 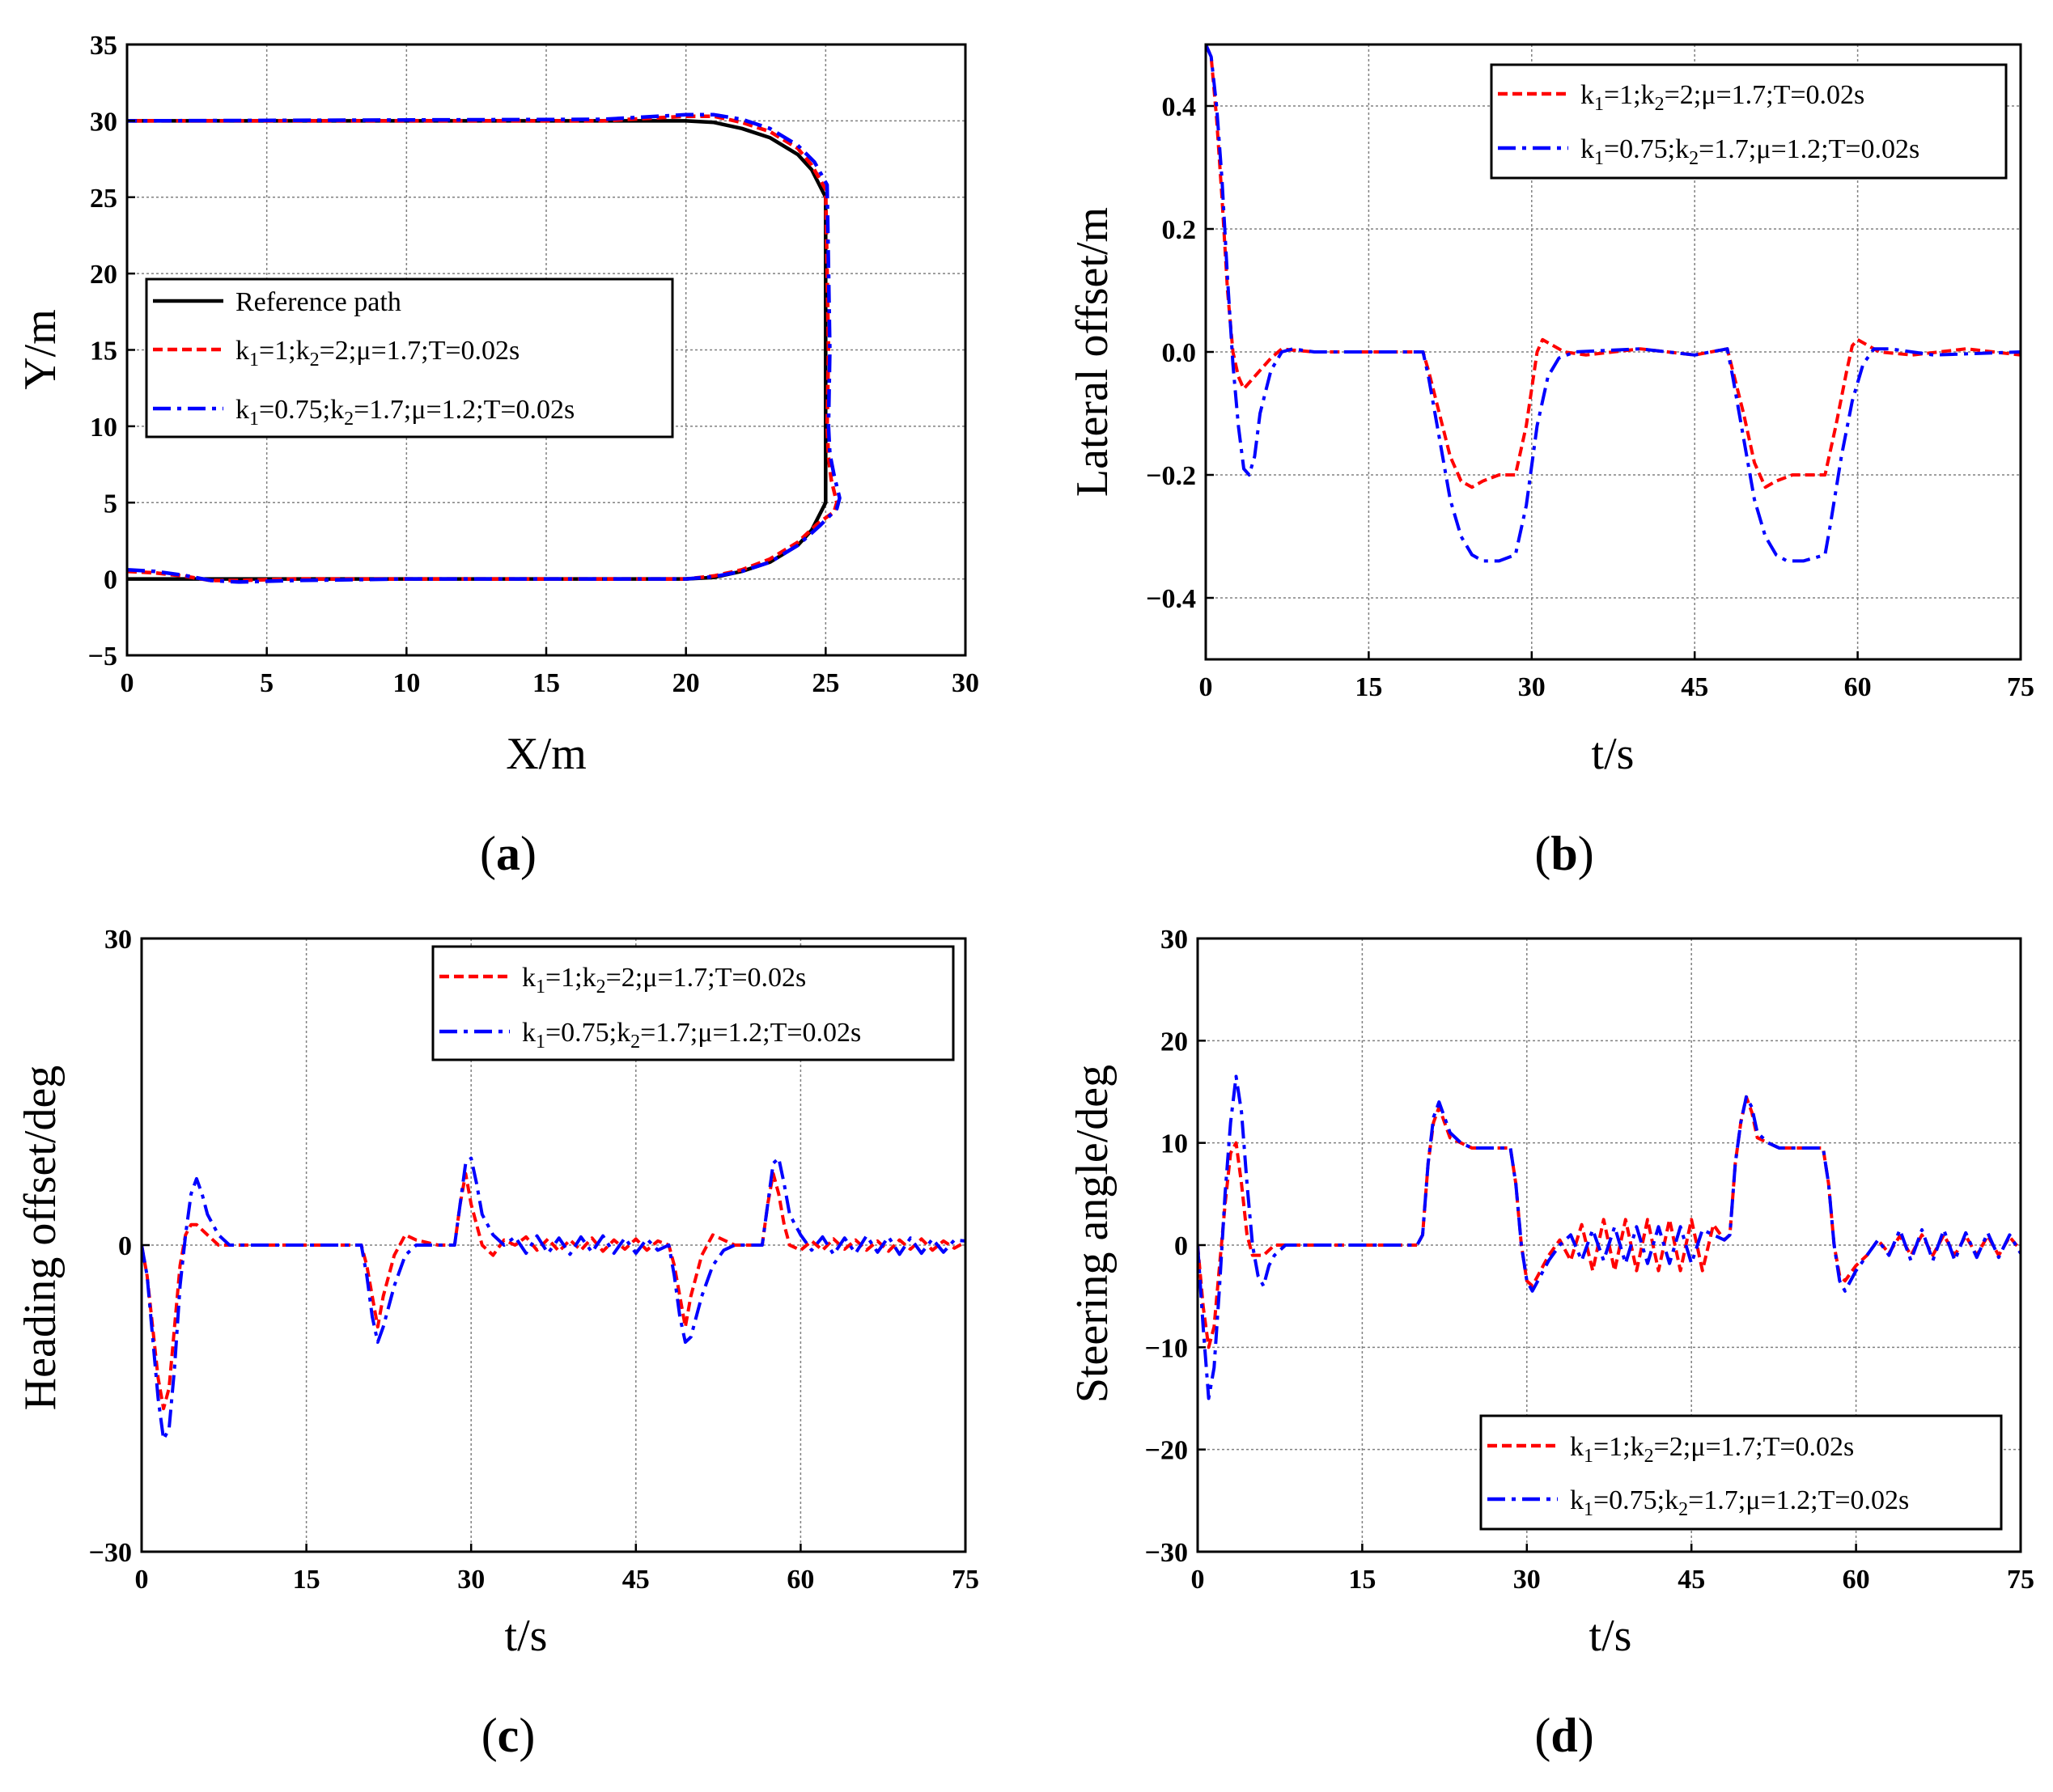 I want to click on y-tick-label: −20, so click(x=1166, y=1451).